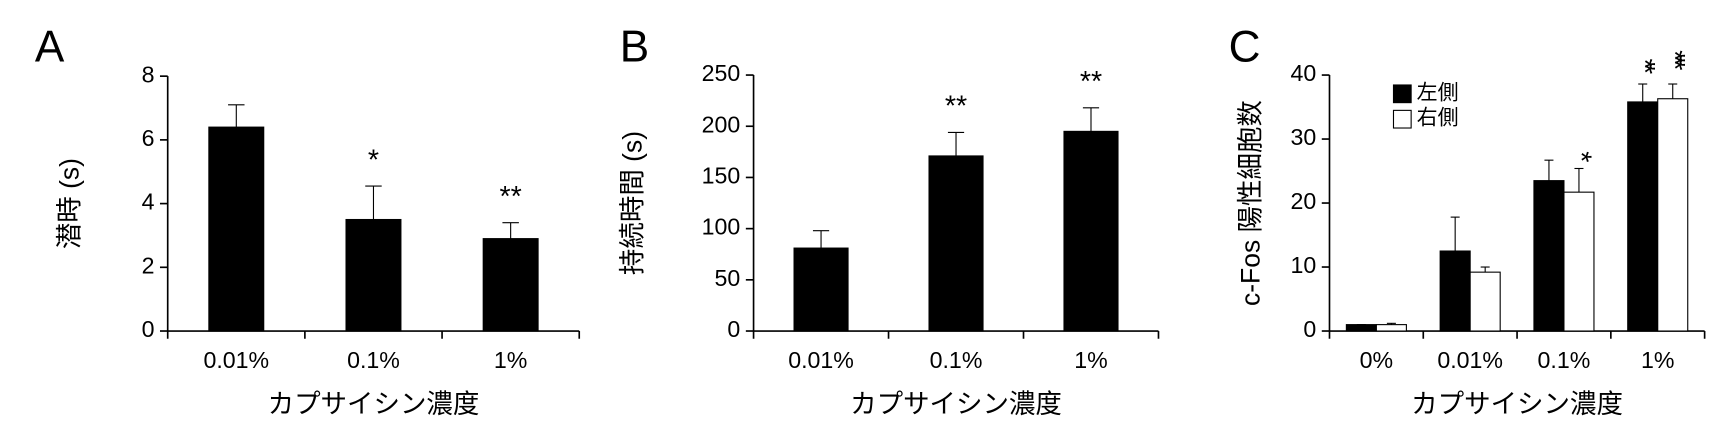  I want to click on y-tick-label: 200, so click(721, 124).